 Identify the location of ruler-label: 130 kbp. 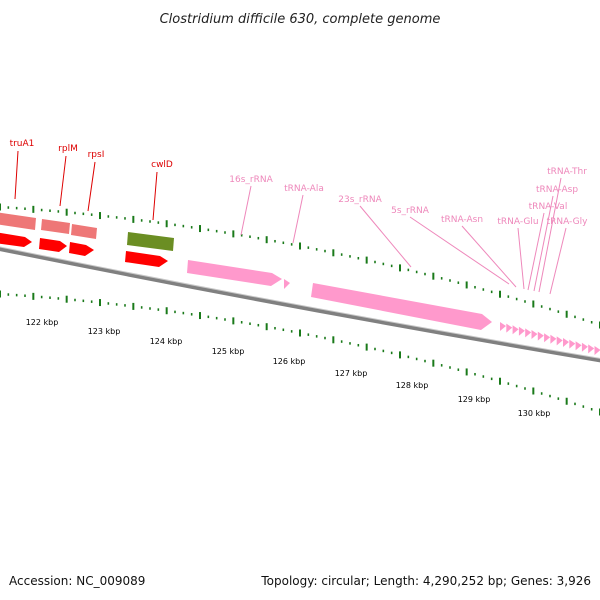
(534, 413).